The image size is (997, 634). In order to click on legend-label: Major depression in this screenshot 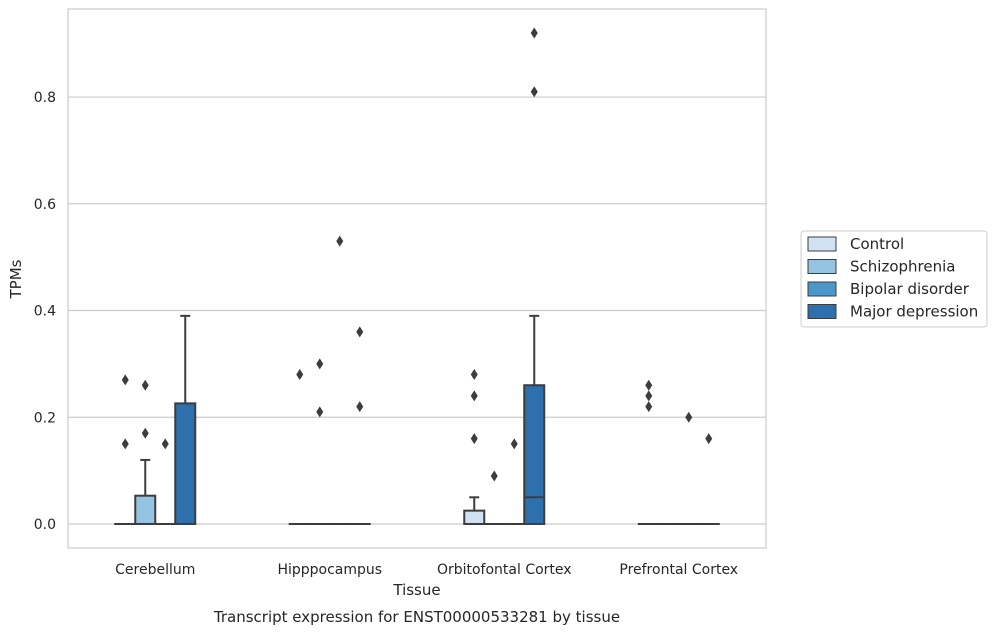, I will do `click(914, 312)`.